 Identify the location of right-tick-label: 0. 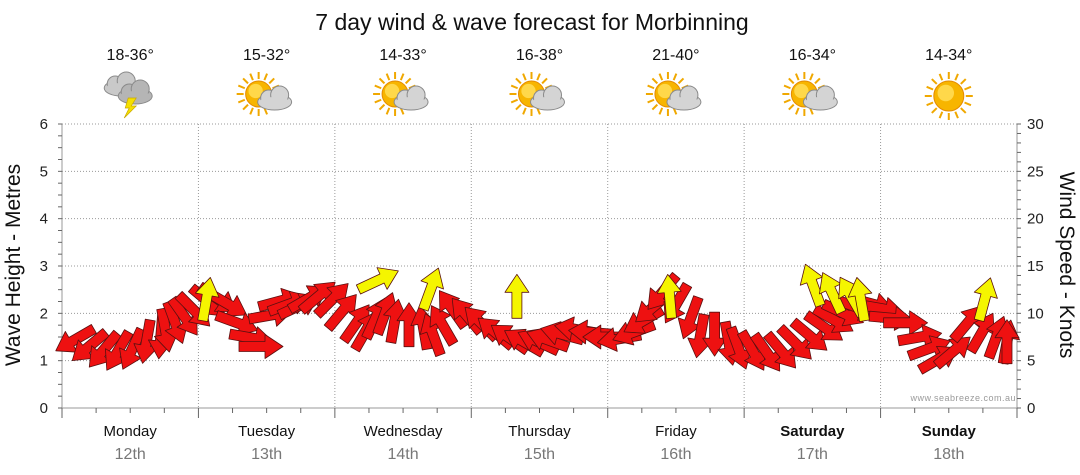
(1031, 408).